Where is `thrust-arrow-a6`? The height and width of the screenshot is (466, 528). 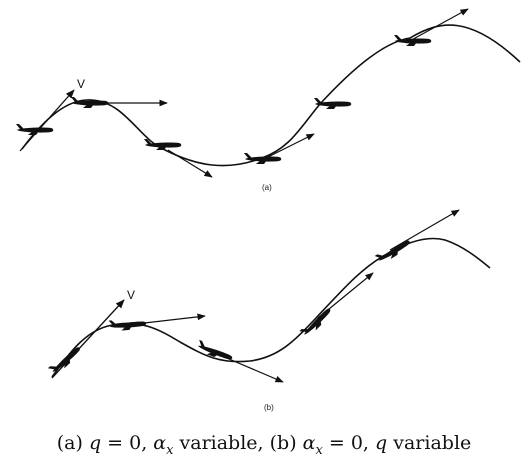
thrust-arrow-a6 is located at coordinates (437, 26).